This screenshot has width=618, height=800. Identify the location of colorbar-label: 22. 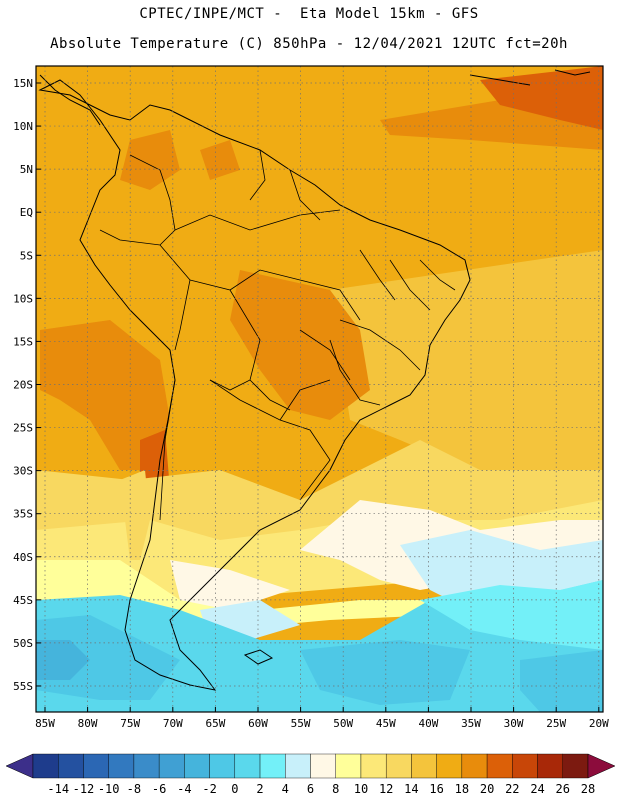
(512, 789).